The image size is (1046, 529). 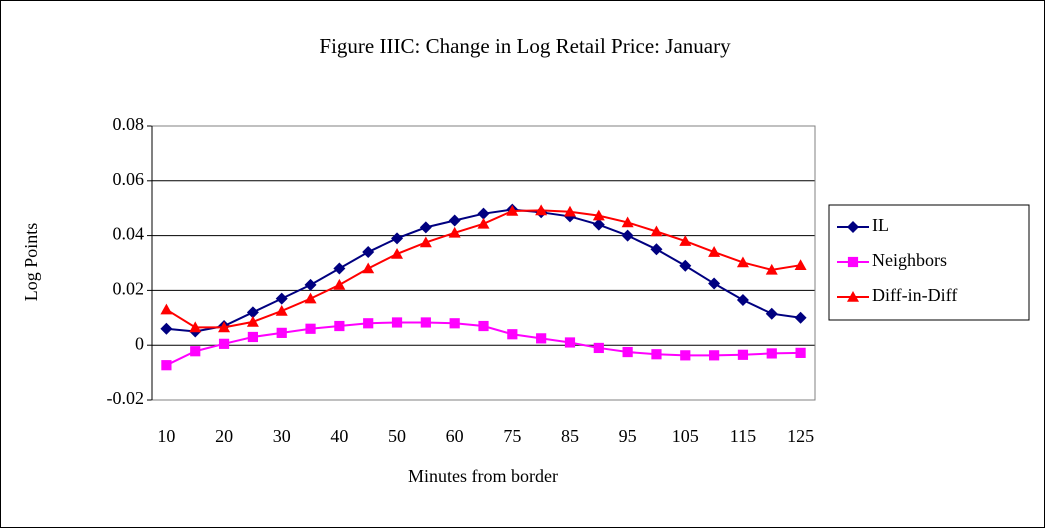 What do you see at coordinates (126, 398) in the screenshot?
I see `y-tick-label: -0.02` at bounding box center [126, 398].